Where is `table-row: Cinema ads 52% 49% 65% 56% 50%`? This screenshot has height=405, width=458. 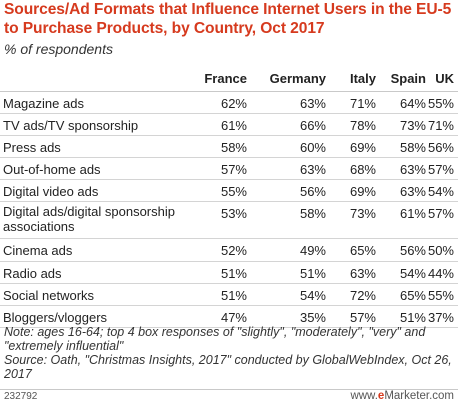
table-row: Cinema ads 52% 49% 65% 56% 50% is located at coordinates (229, 250).